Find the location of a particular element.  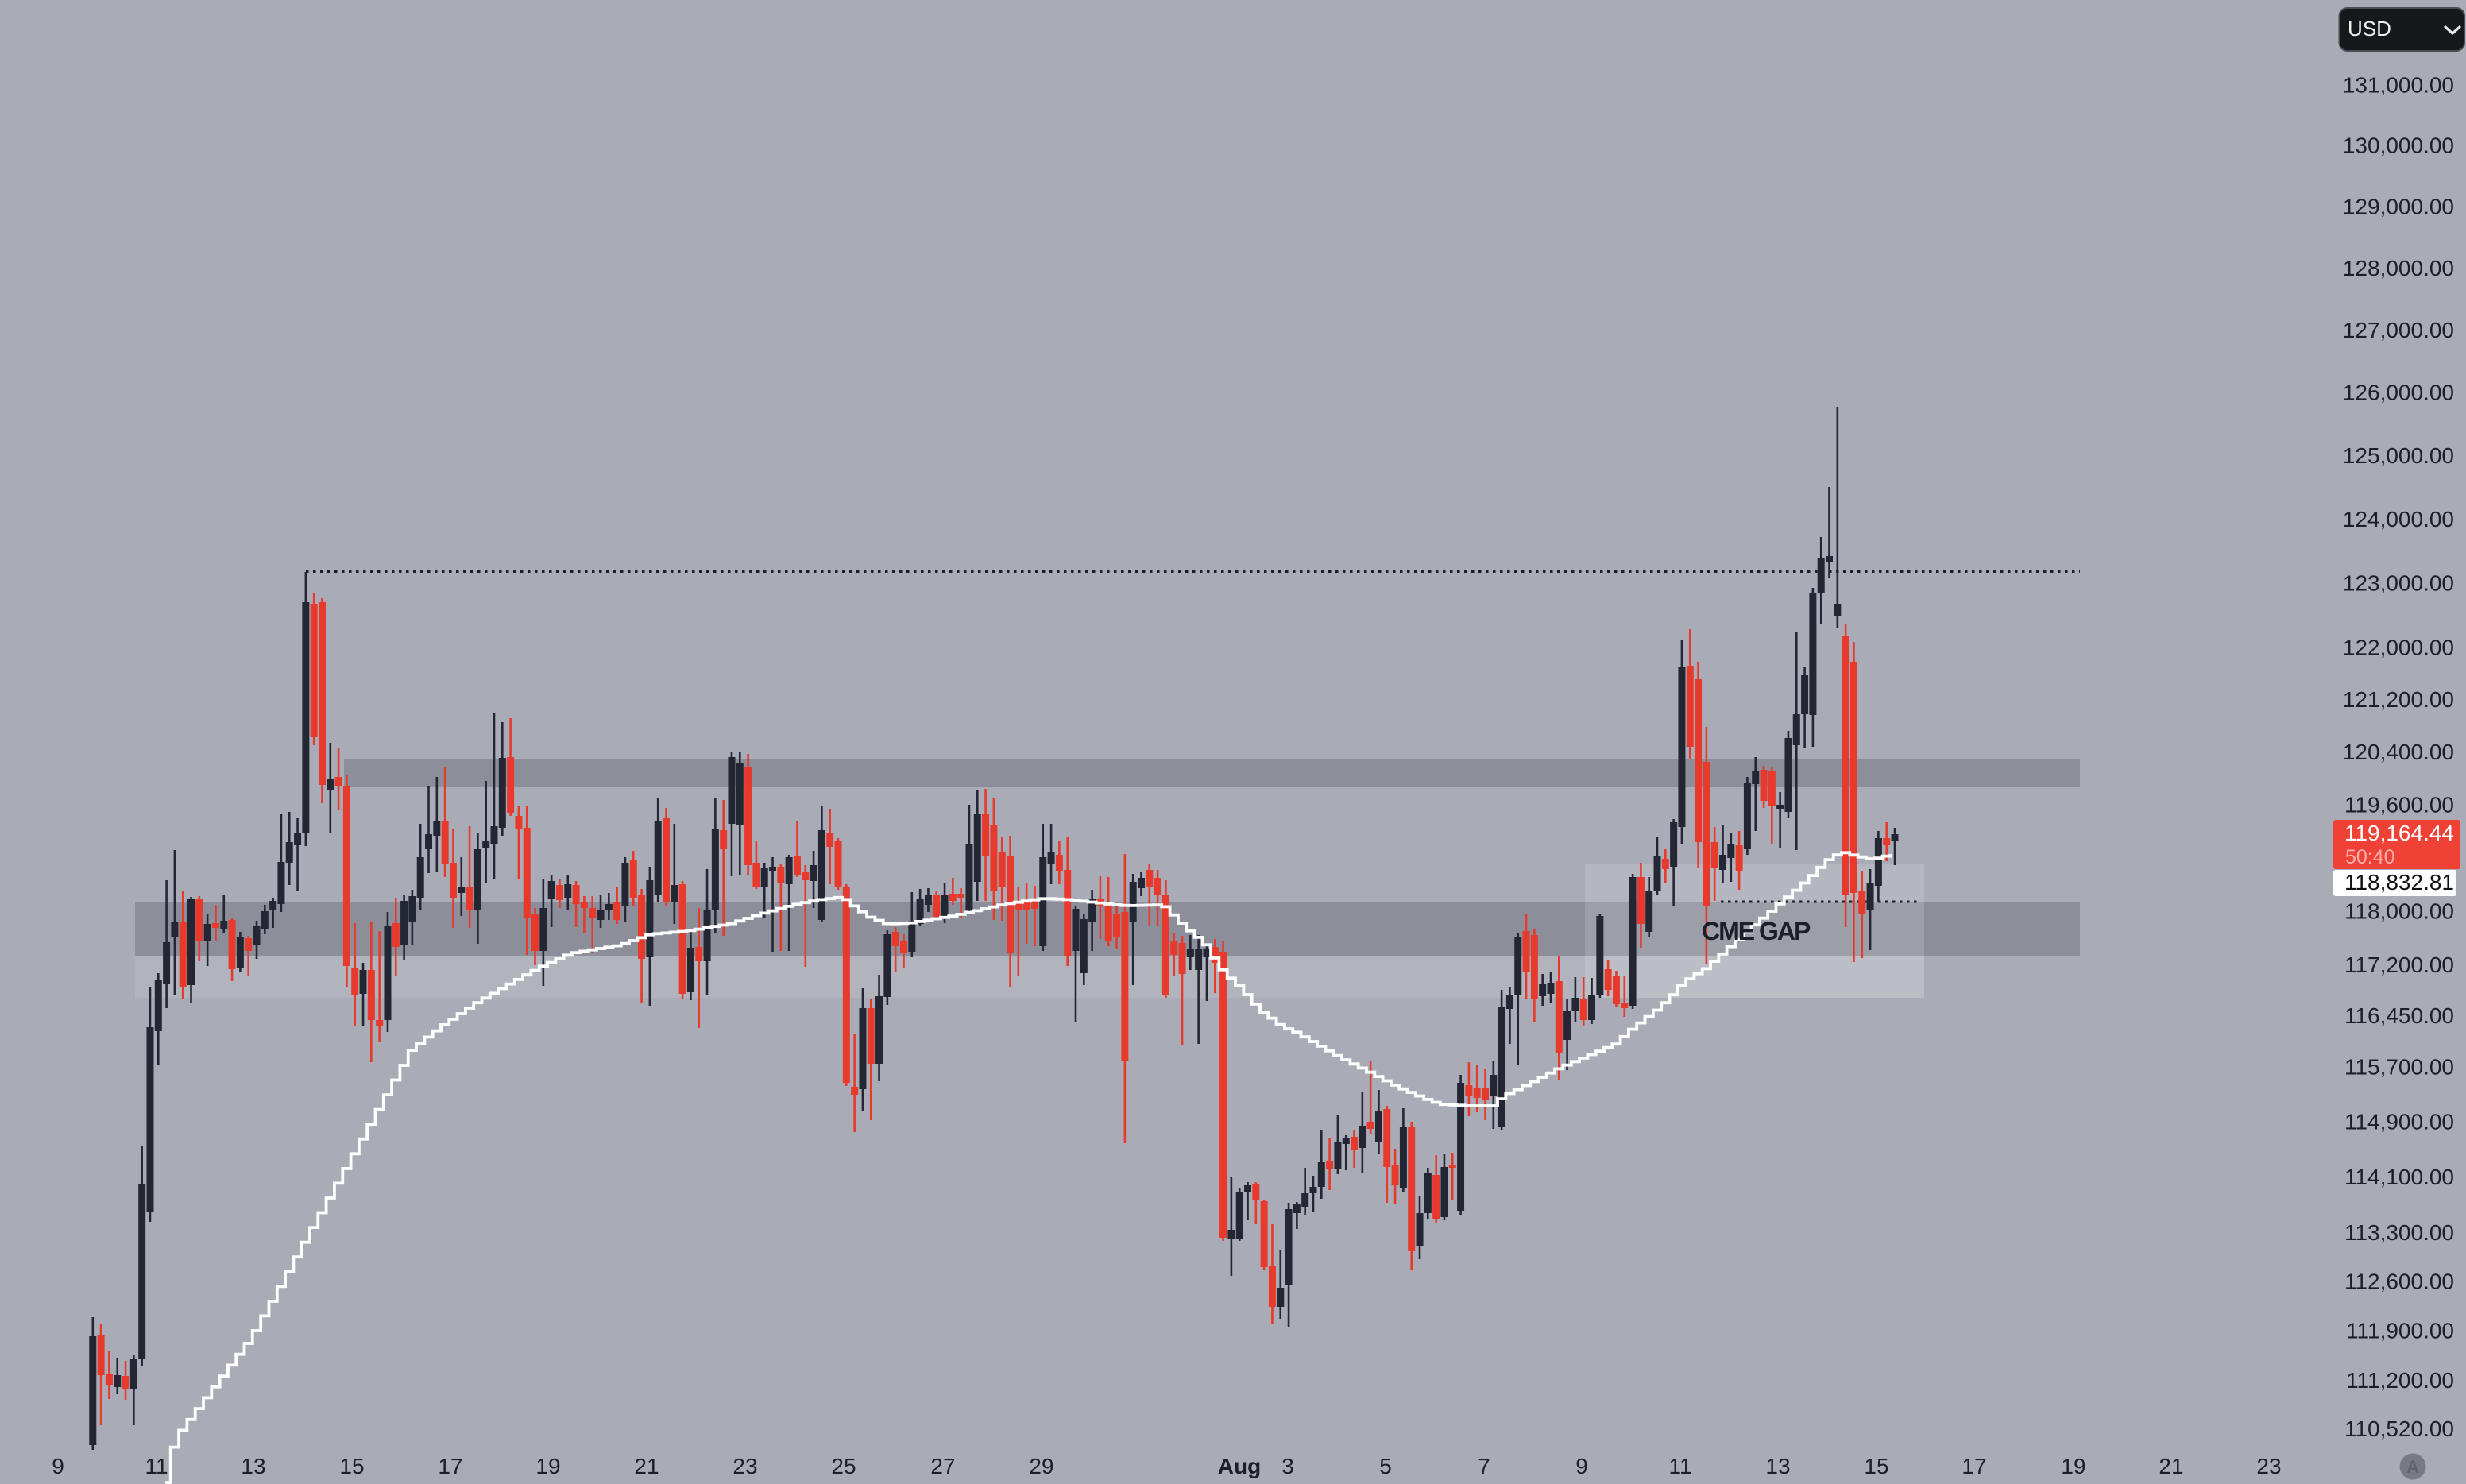

svg-text: 124,000.00 is located at coordinates (2398, 519).